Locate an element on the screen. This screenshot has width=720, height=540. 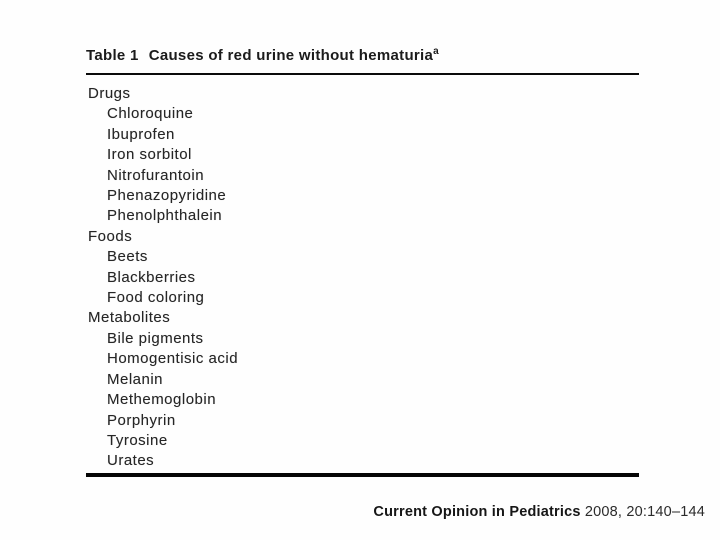
table-label: Table 1 is located at coordinates (112, 55).